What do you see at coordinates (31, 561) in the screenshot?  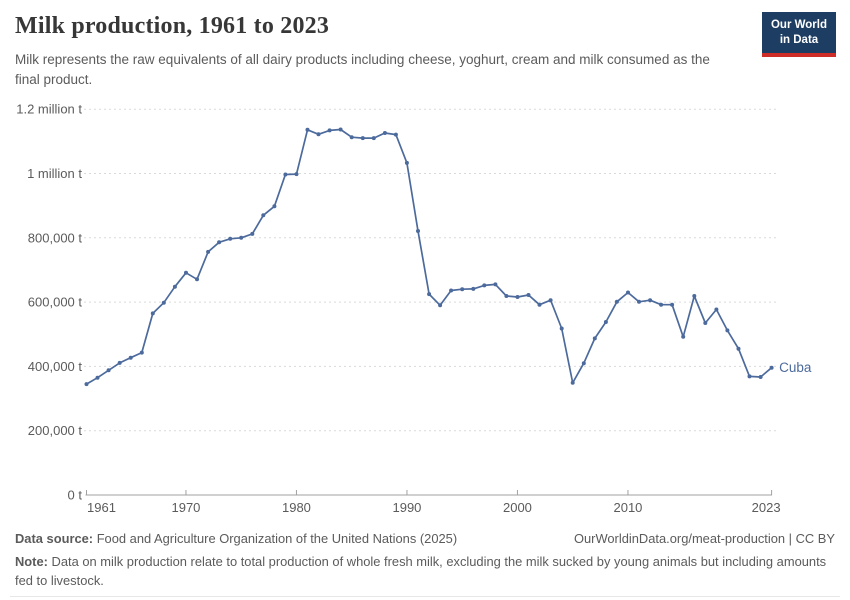 I see `note-label: Note:` at bounding box center [31, 561].